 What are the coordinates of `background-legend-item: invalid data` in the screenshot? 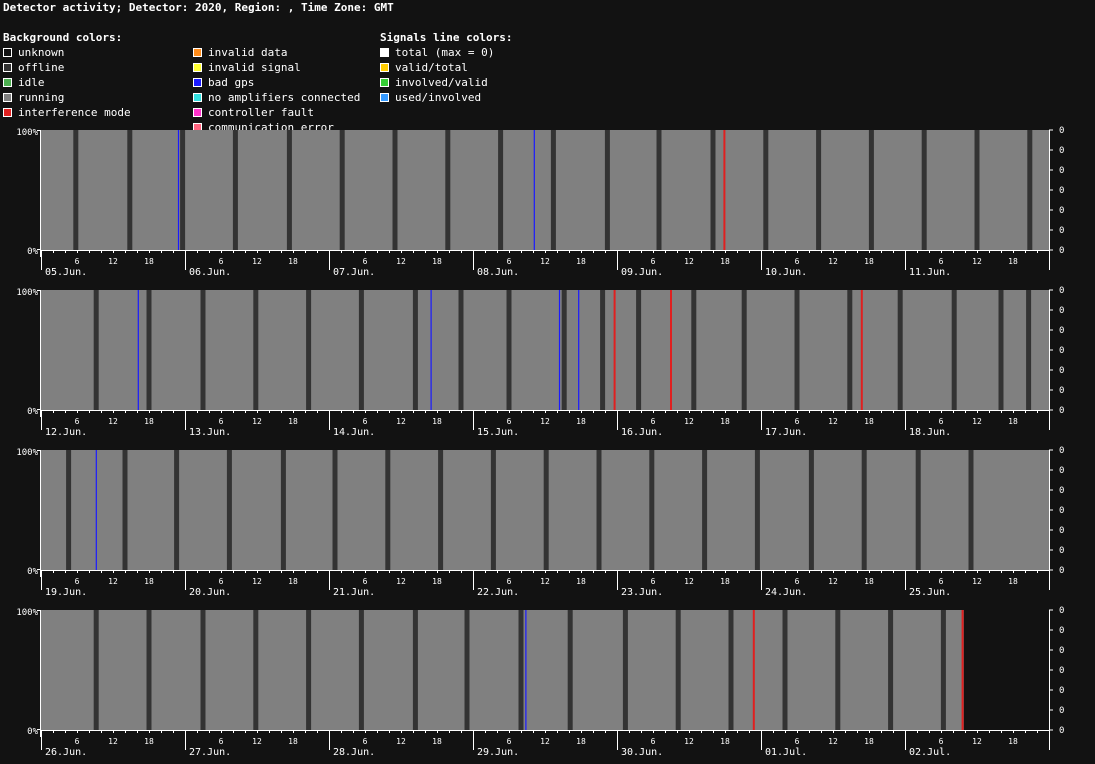 It's located at (276, 52).